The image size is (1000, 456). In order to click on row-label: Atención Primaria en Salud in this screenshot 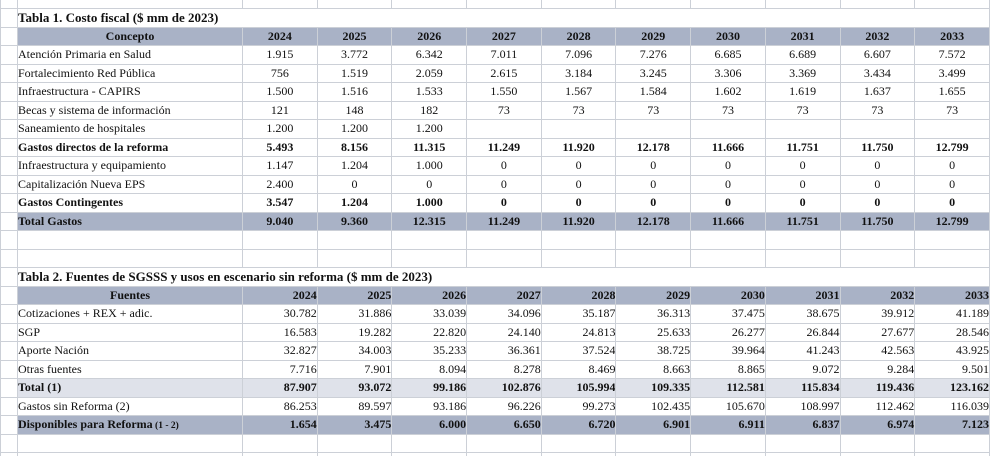, I will do `click(131, 55)`.